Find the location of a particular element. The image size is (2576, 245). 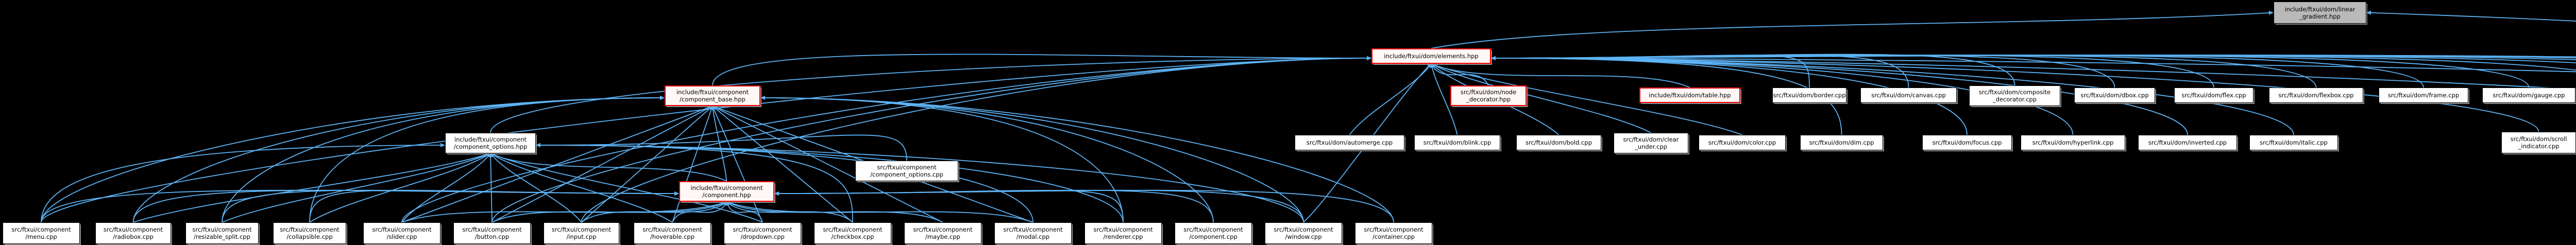

graph-node-dim: src/ftxui/dom/dim.cpp is located at coordinates (1841, 142).